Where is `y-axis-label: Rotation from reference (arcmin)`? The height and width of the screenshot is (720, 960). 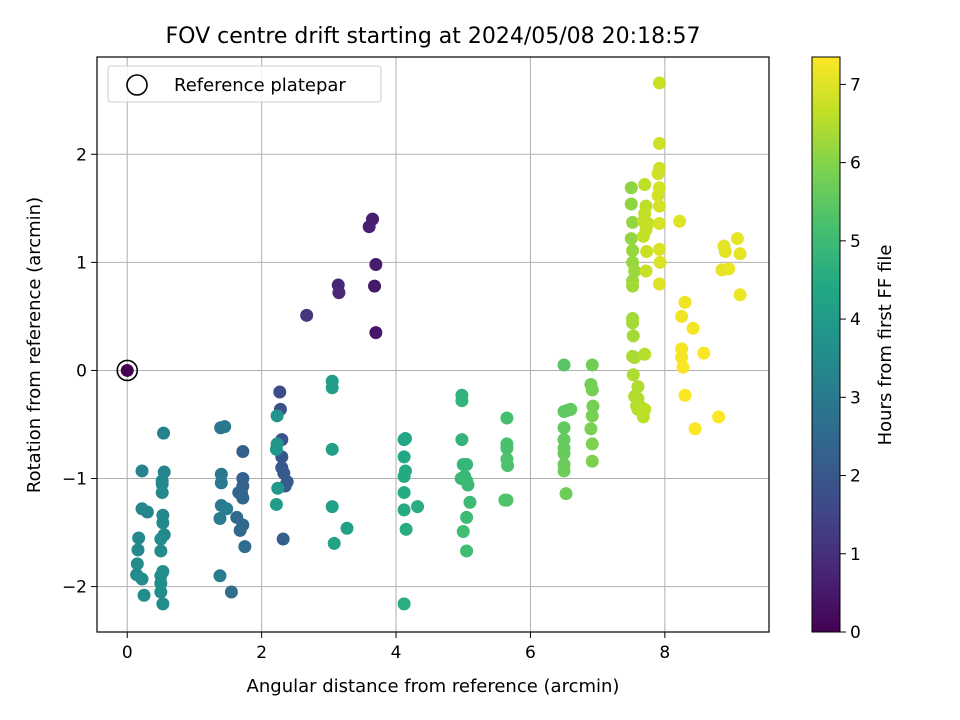
y-axis-label: Rotation from reference (arcmin) is located at coordinates (34, 345).